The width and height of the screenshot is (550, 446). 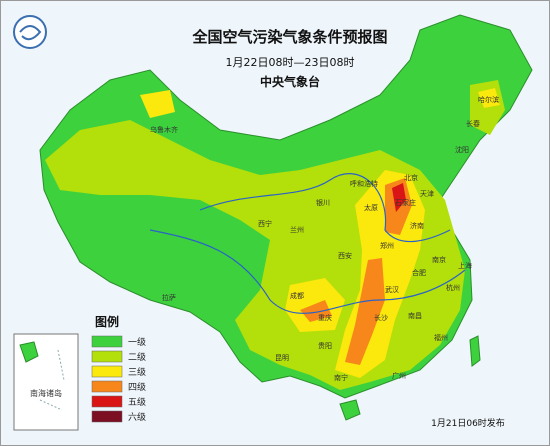 I want to click on city: 乌鲁木齐, so click(x=164, y=129).